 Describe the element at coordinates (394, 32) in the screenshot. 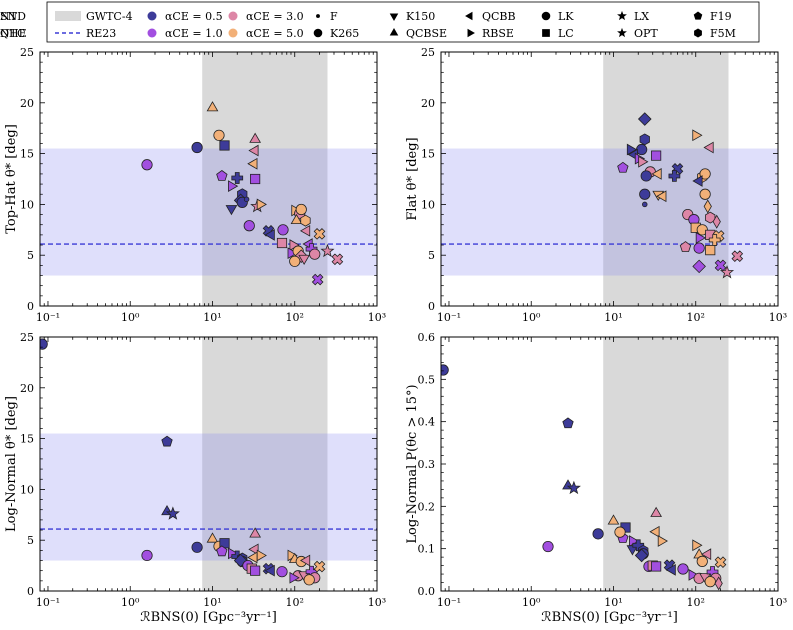

I see `legend-marker-tri_up` at that location.